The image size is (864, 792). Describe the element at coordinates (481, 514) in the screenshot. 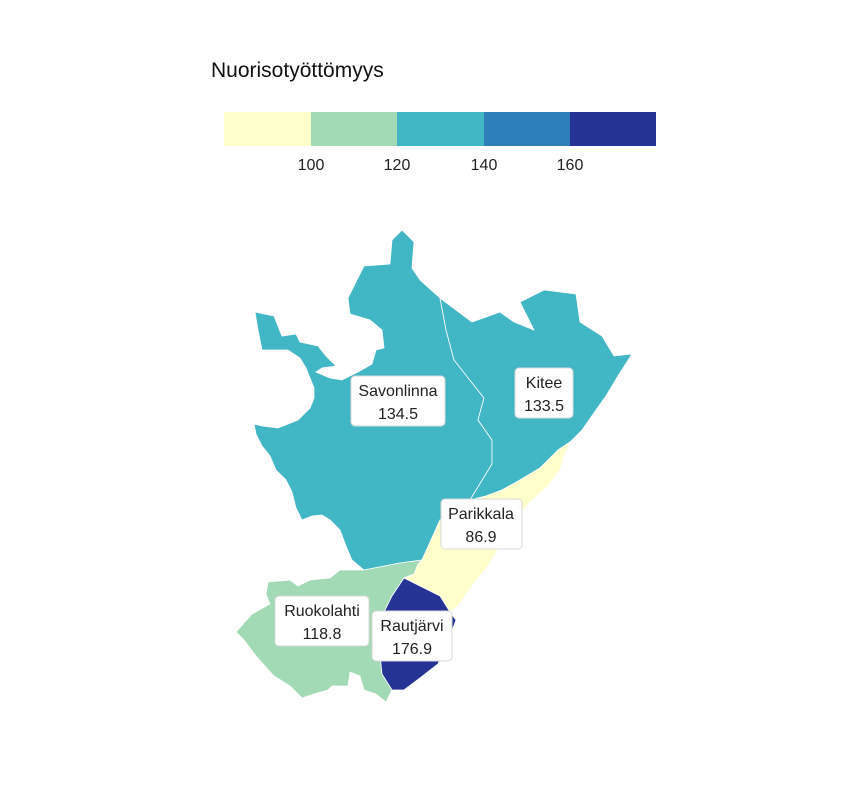

I see `label-name-parikkala: Parikkala` at that location.